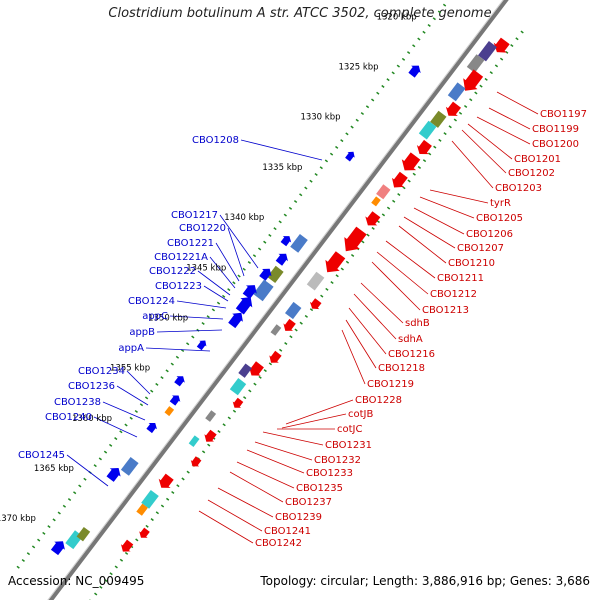 The height and width of the screenshot is (600, 600). What do you see at coordinates (155, 316) in the screenshot?
I see `gene-label-left: appC` at bounding box center [155, 316].